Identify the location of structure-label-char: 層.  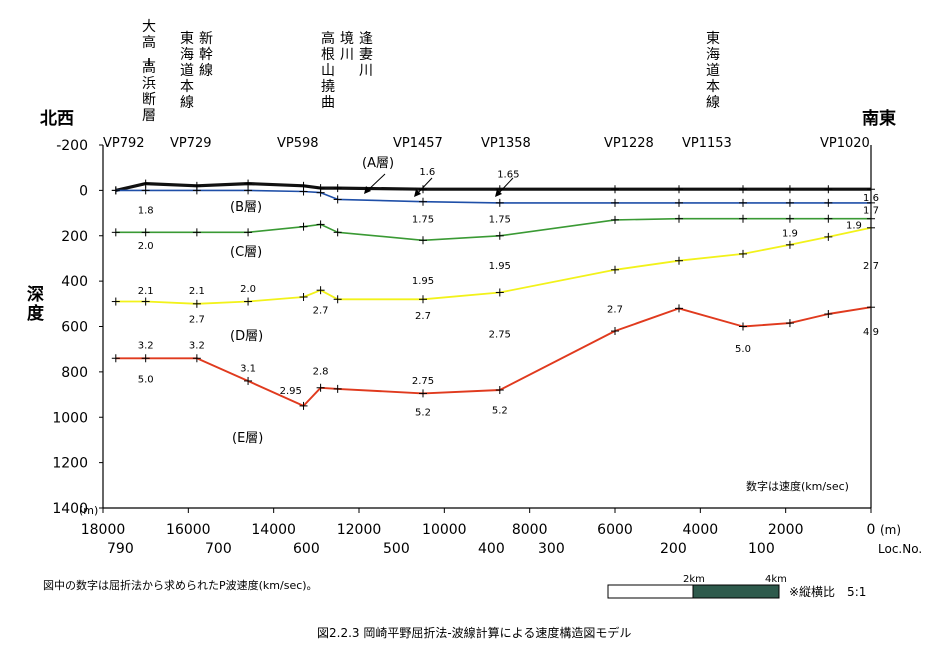
(149, 116).